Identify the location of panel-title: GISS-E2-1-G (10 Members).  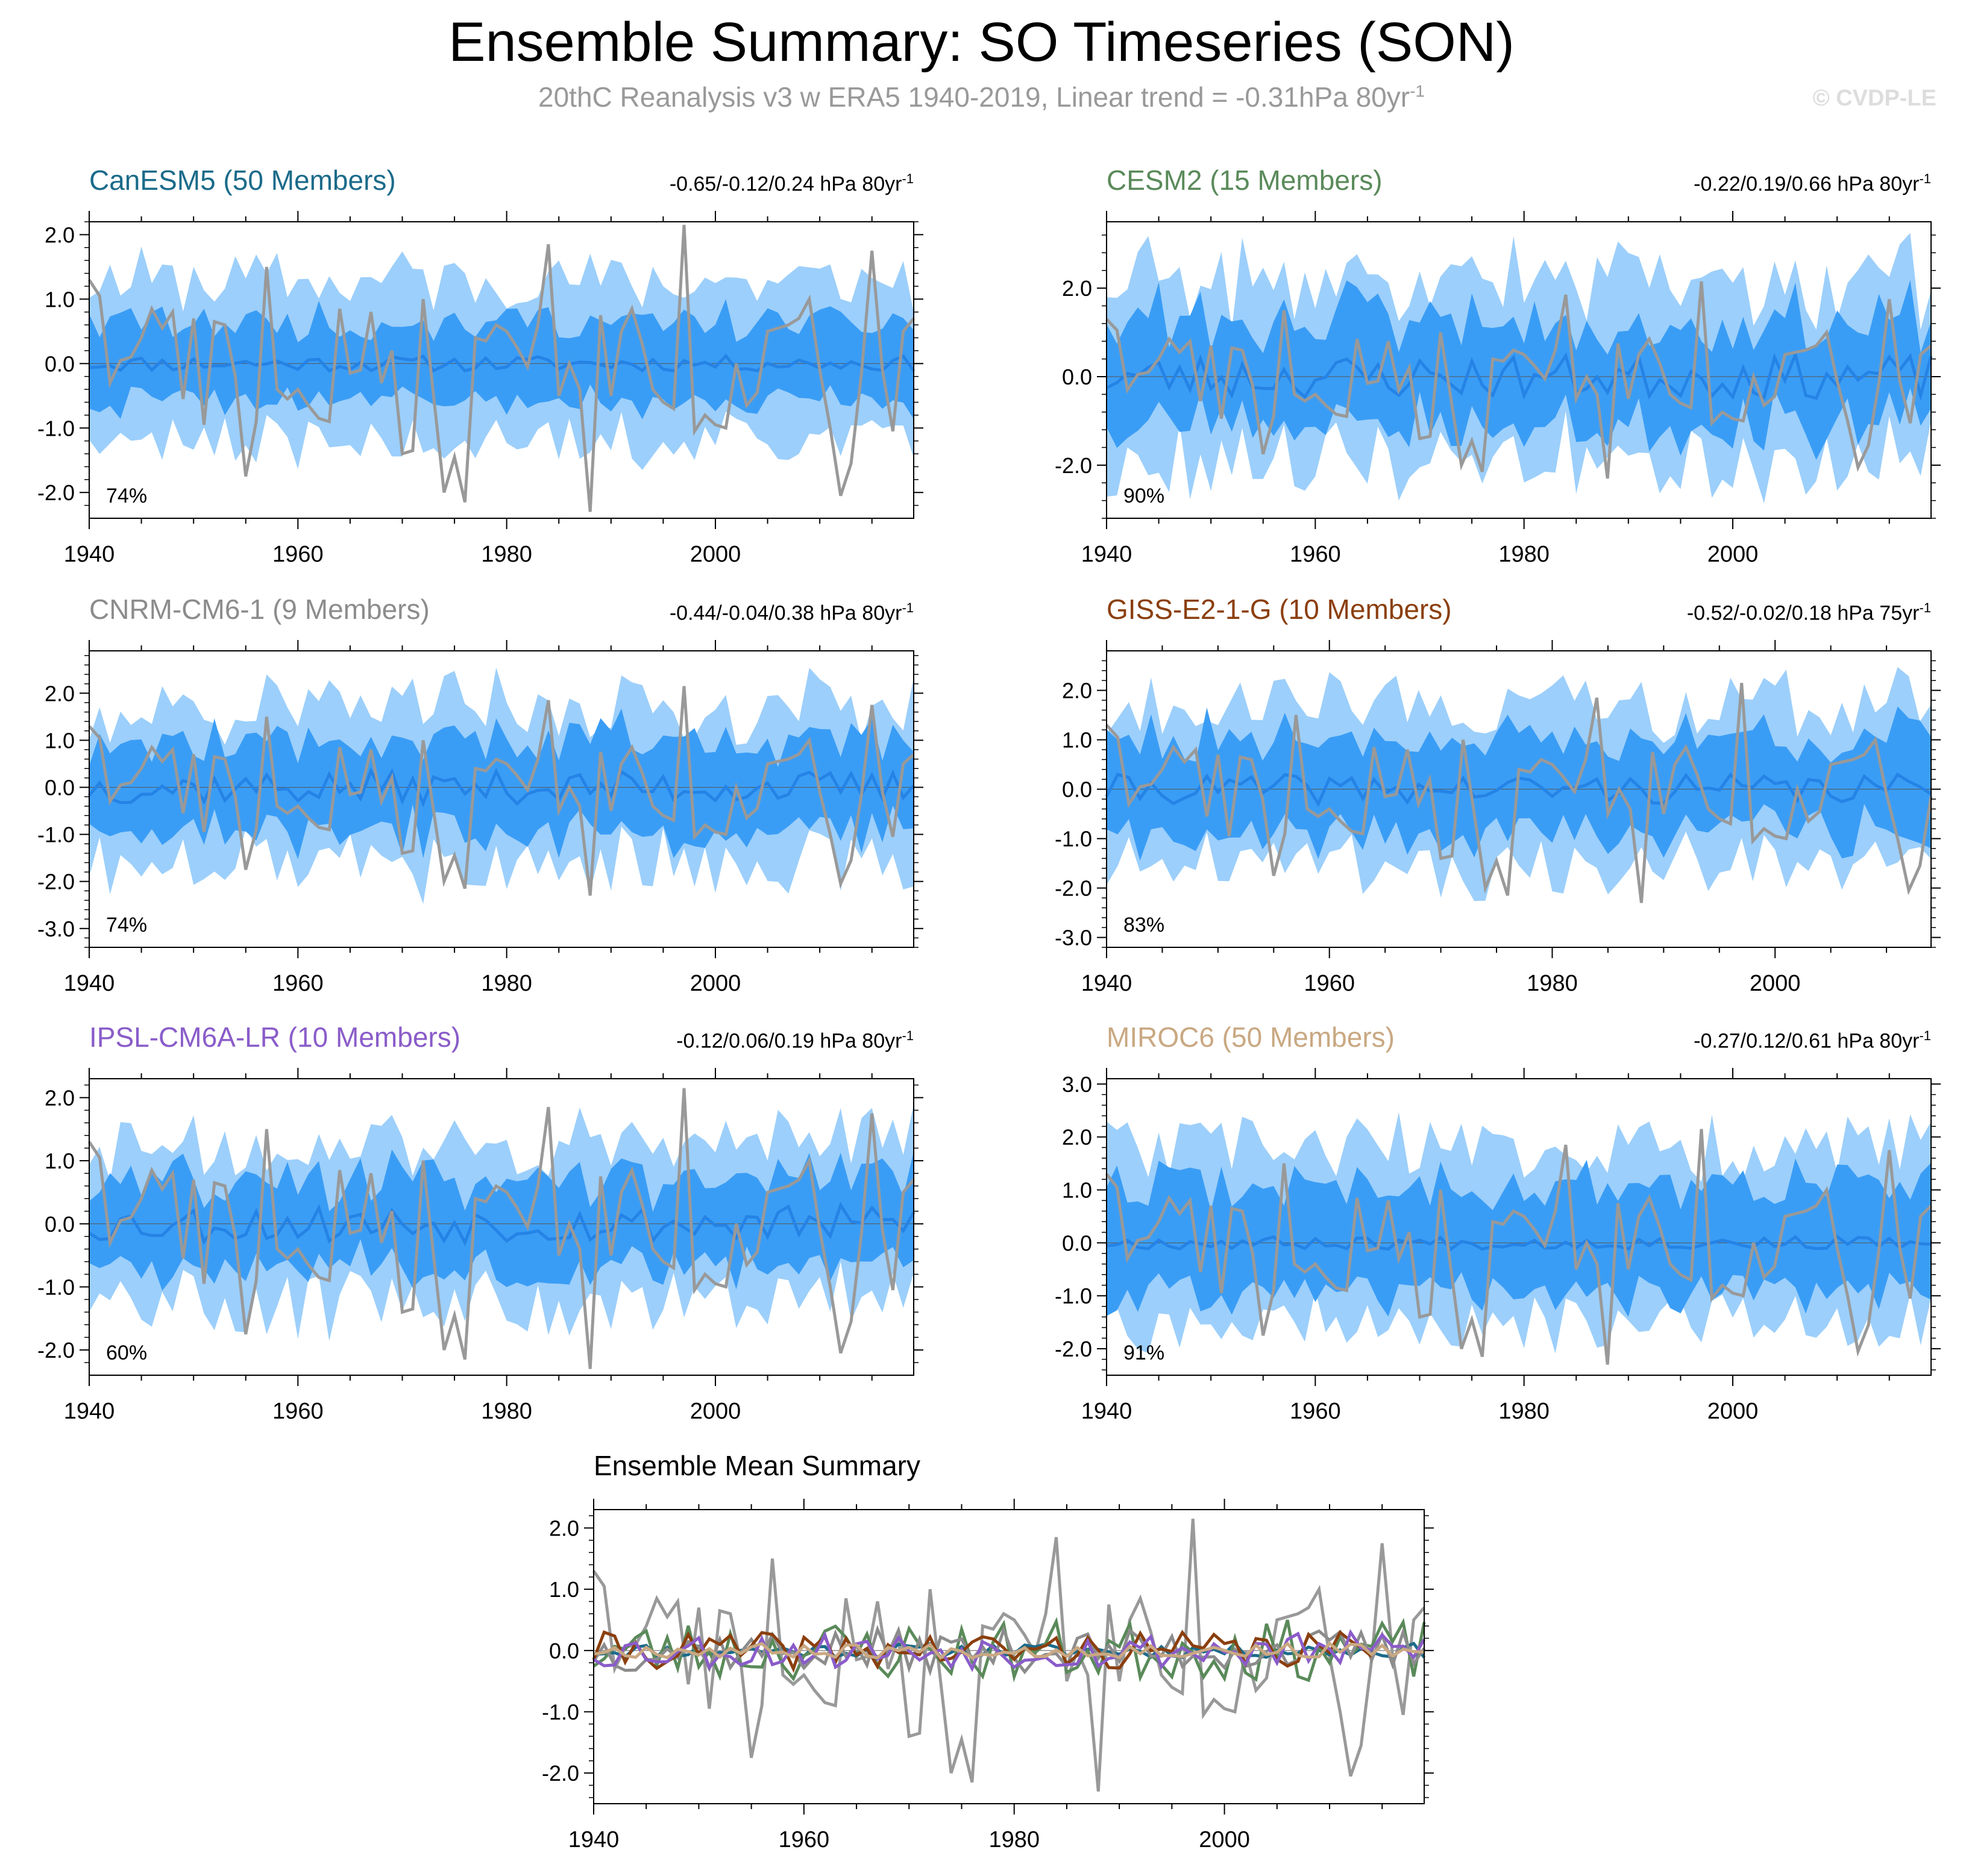
(1279, 609).